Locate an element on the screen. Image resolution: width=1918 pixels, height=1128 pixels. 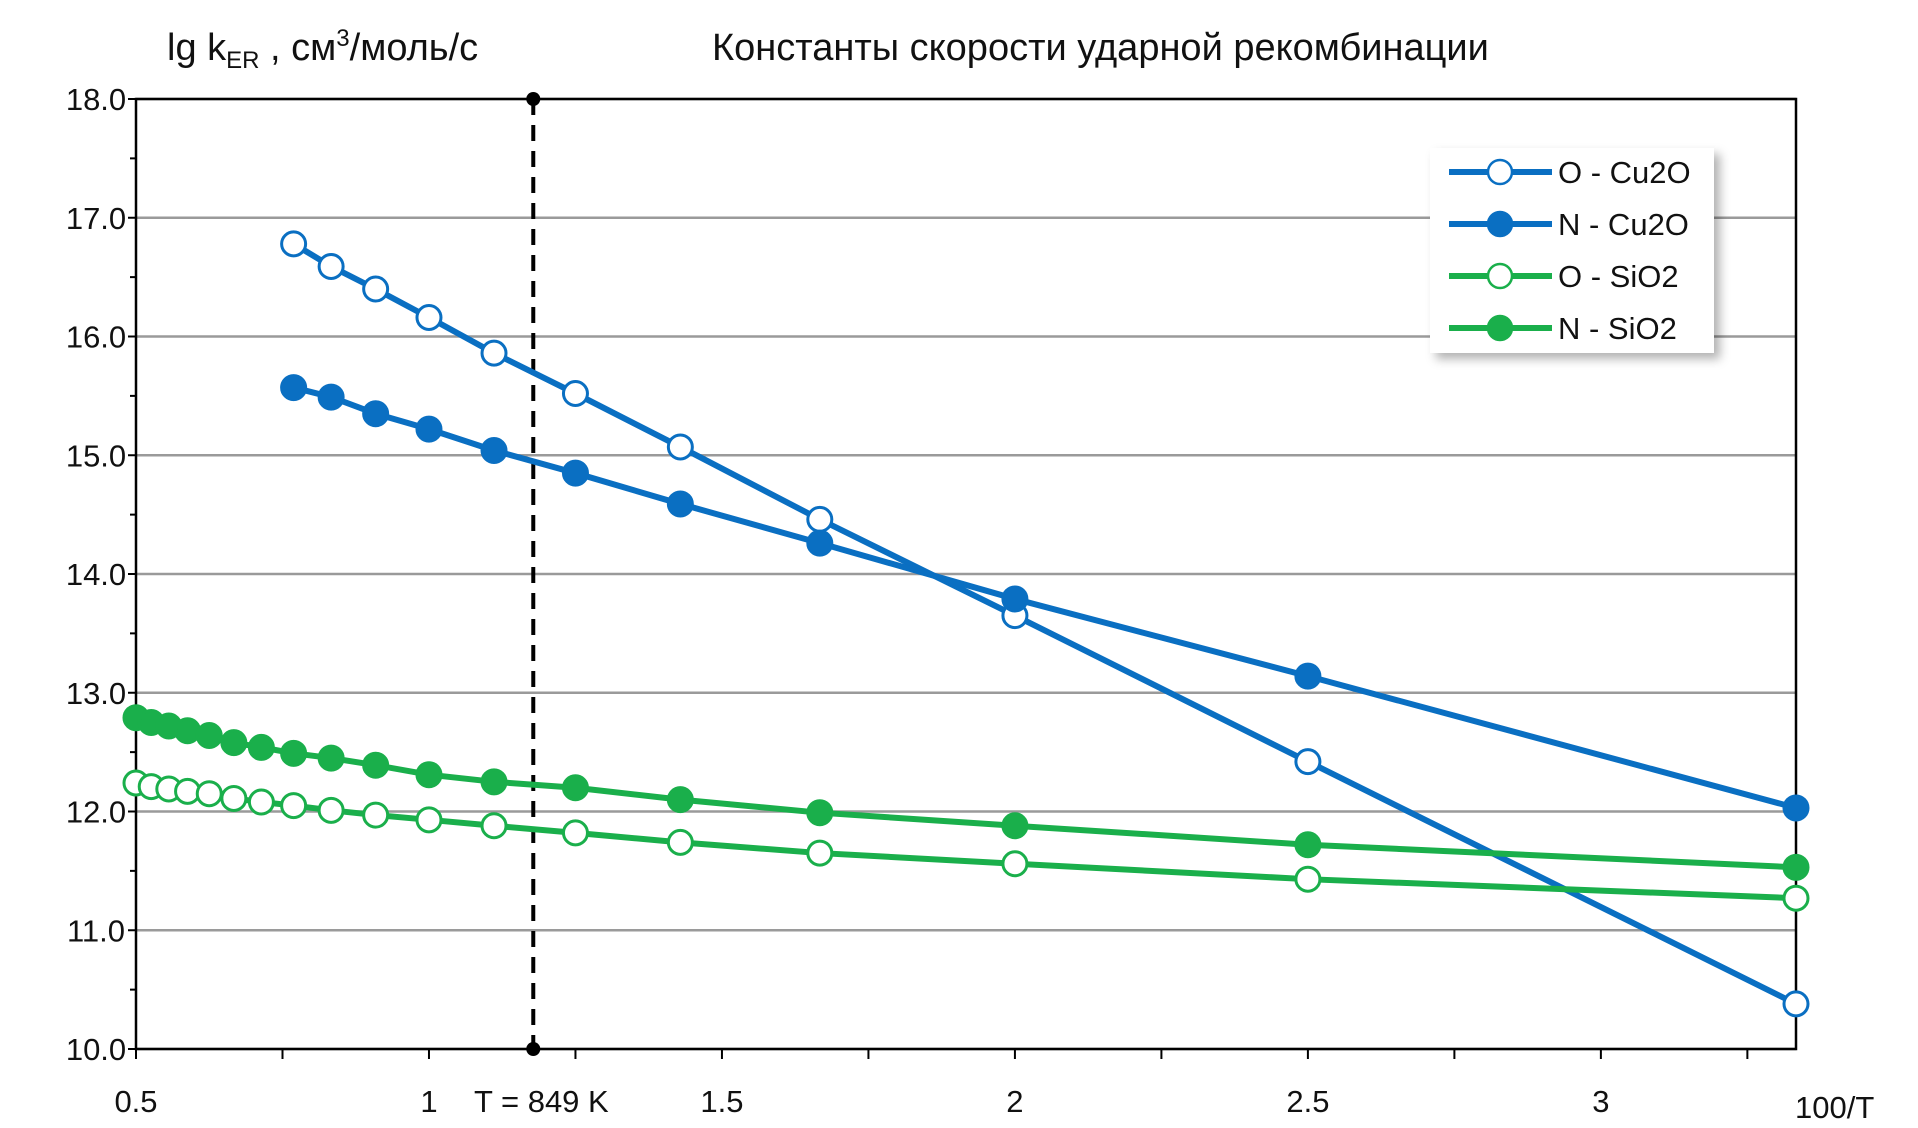
x-tick-label: 2 is located at coordinates (1014, 1101).